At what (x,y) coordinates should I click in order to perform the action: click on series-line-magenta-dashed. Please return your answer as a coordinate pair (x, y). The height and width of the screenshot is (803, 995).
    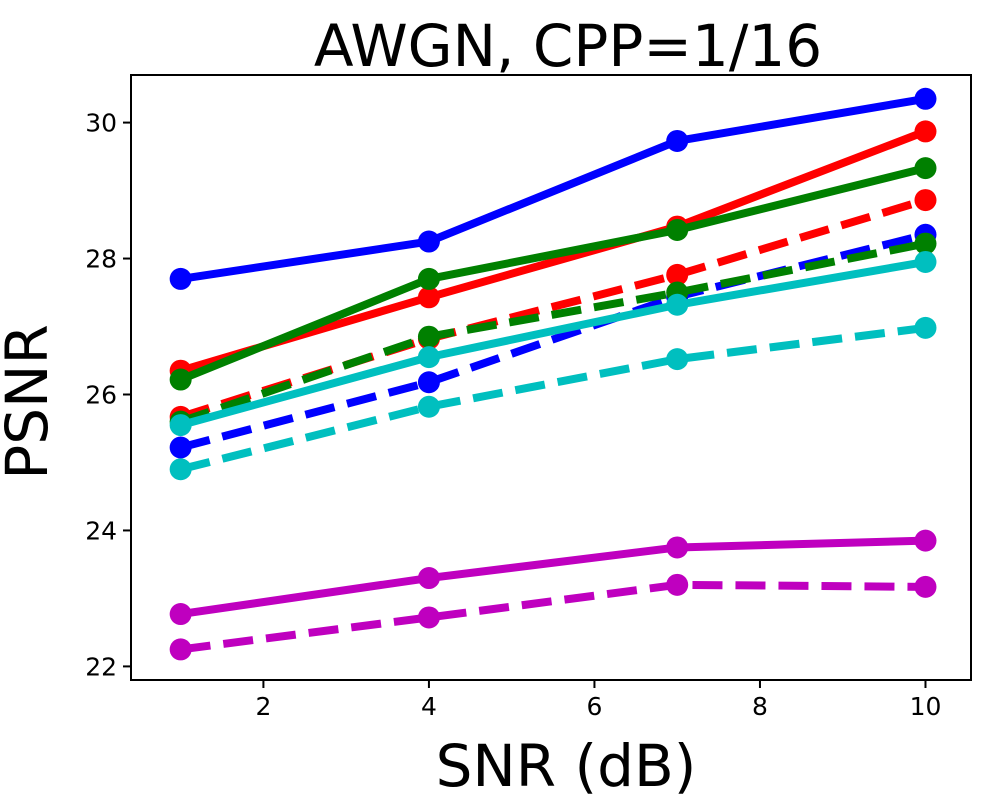
    Looking at the image, I should click on (553, 617).